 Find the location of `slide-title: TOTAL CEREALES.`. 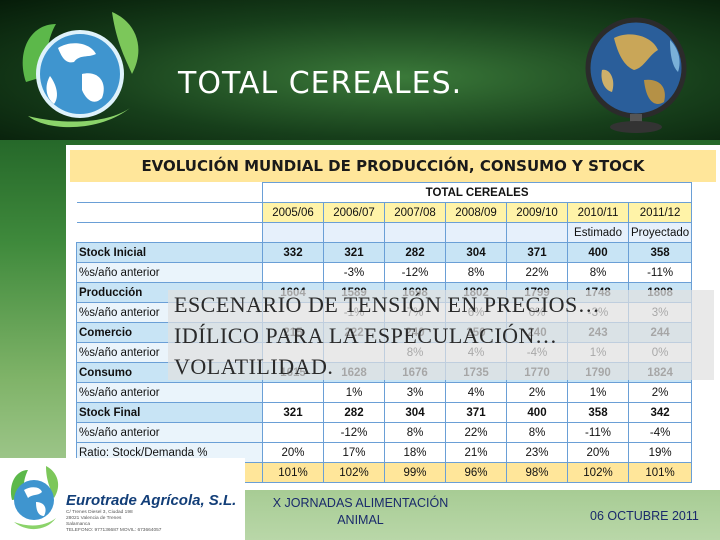

slide-title: TOTAL CEREALES. is located at coordinates (320, 83).